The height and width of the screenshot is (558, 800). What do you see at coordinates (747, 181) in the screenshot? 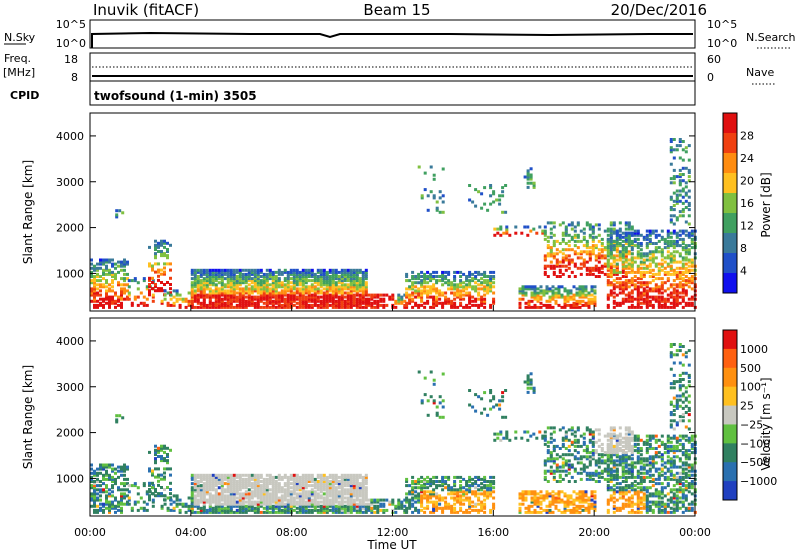
I see `colorbar-tick-label: 20` at bounding box center [747, 181].